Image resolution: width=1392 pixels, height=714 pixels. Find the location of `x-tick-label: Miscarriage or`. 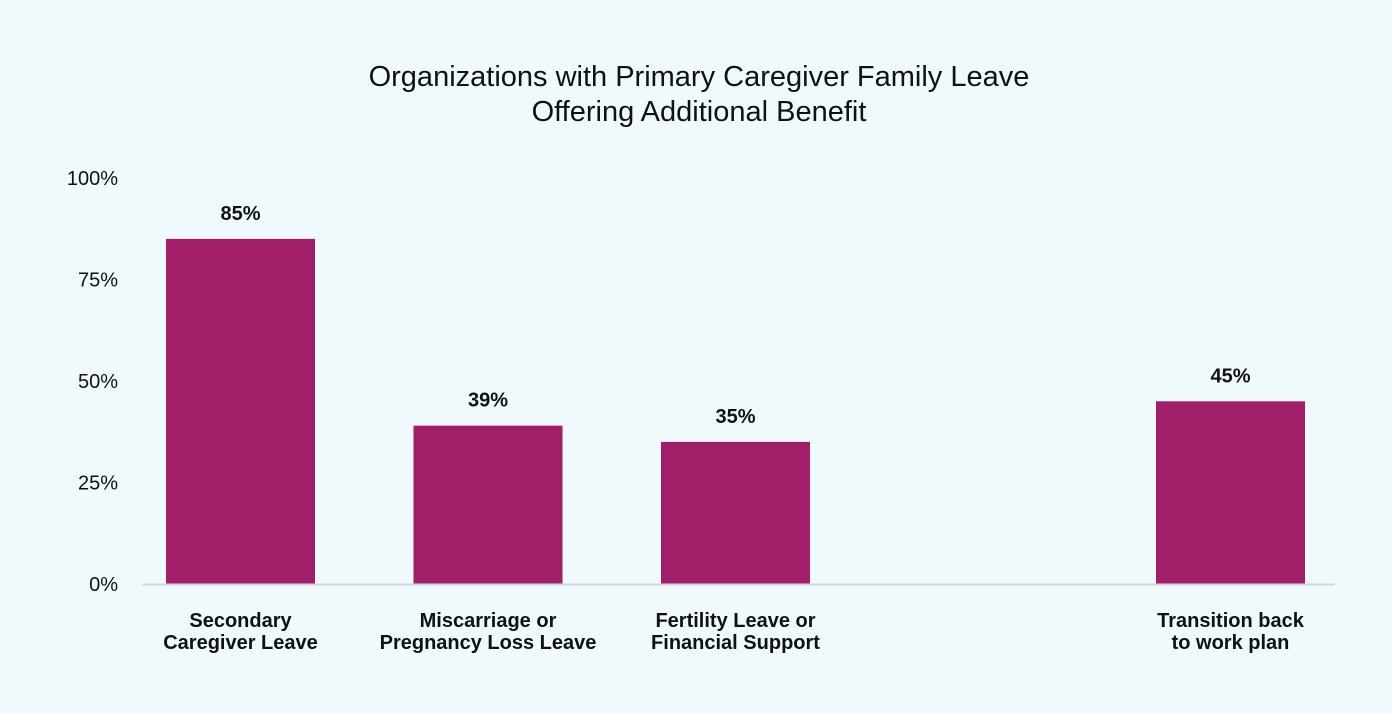

x-tick-label: Miscarriage or is located at coordinates (488, 621).